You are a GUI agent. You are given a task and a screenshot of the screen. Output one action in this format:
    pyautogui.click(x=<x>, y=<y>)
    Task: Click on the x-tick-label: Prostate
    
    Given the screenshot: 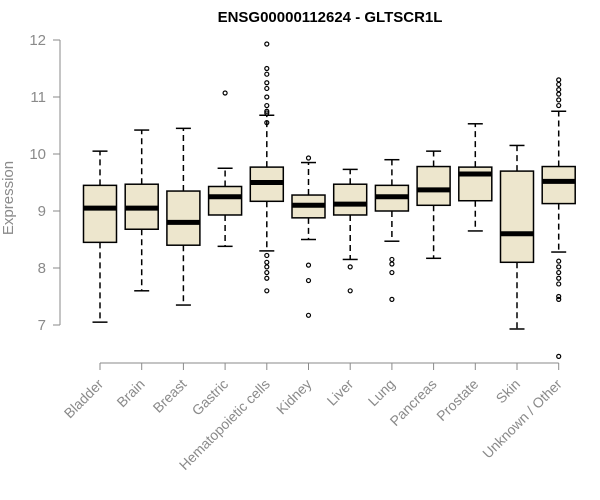 What is the action you would take?
    pyautogui.click(x=457, y=400)
    